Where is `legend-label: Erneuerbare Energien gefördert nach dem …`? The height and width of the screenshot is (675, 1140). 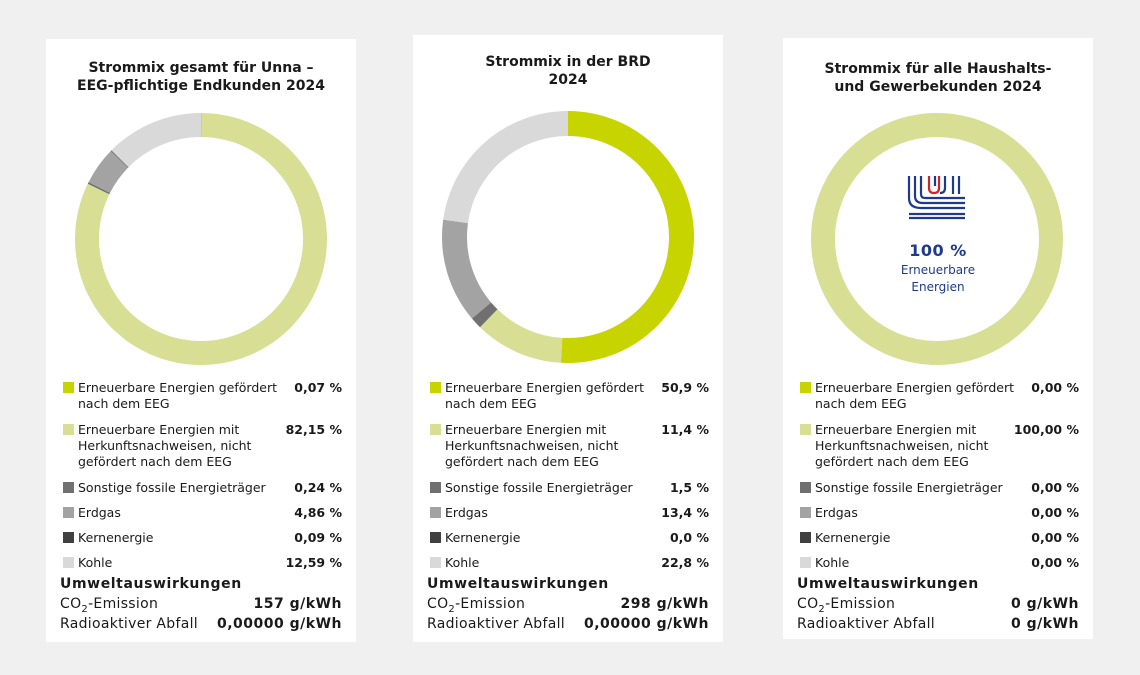 legend-label: Erneuerbare Energien gefördert nach dem … is located at coordinates (177, 395).